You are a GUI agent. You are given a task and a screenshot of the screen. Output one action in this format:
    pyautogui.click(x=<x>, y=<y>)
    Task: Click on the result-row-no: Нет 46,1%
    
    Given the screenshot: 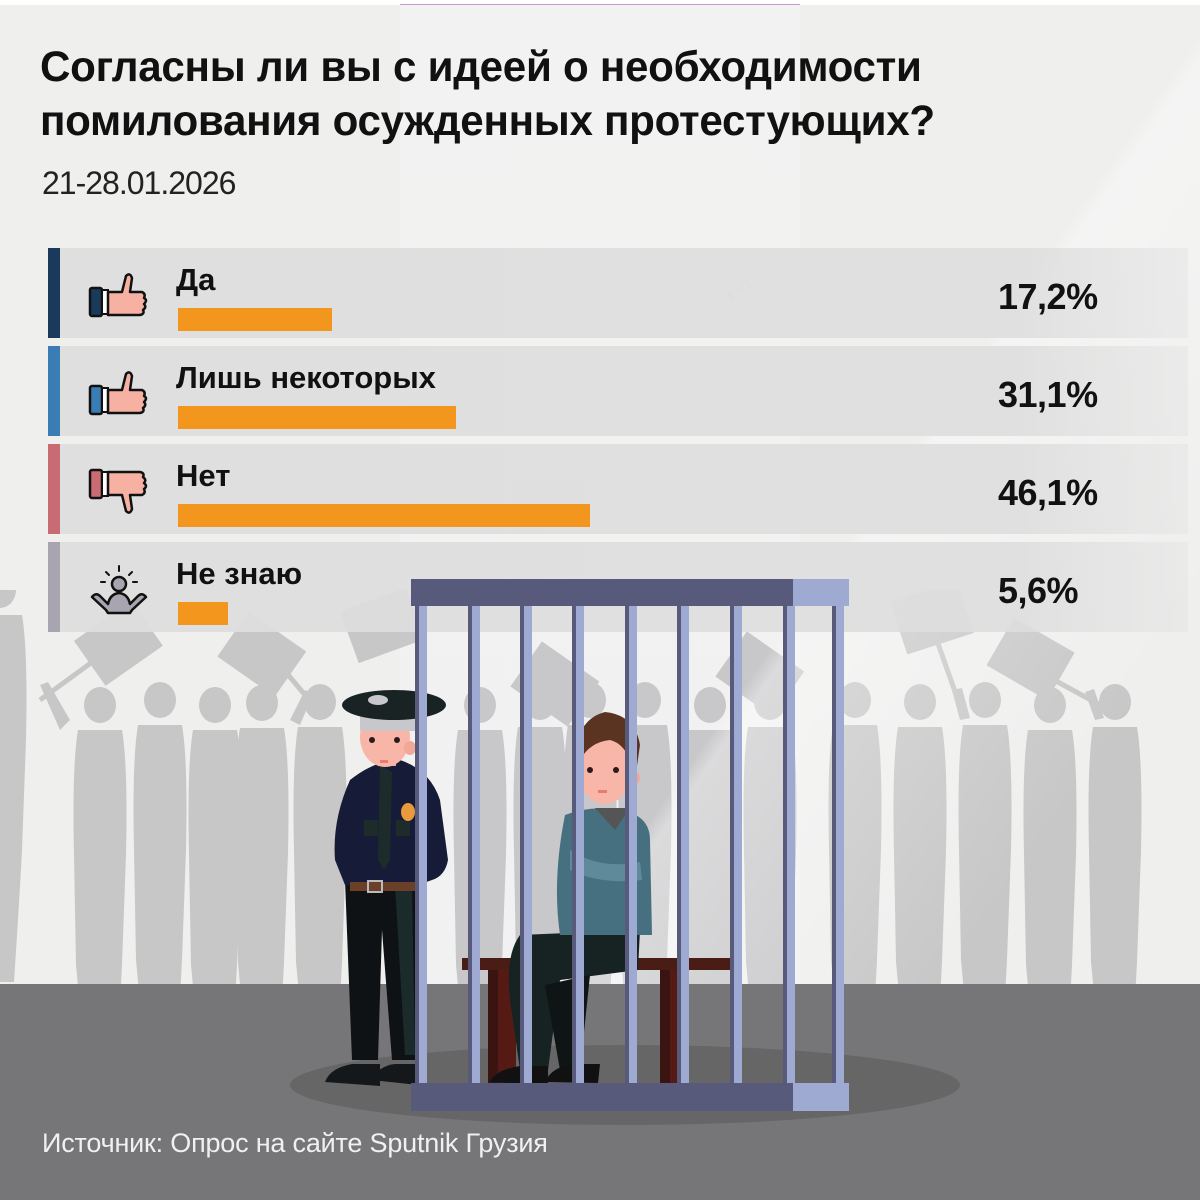 What is the action you would take?
    pyautogui.click(x=618, y=489)
    